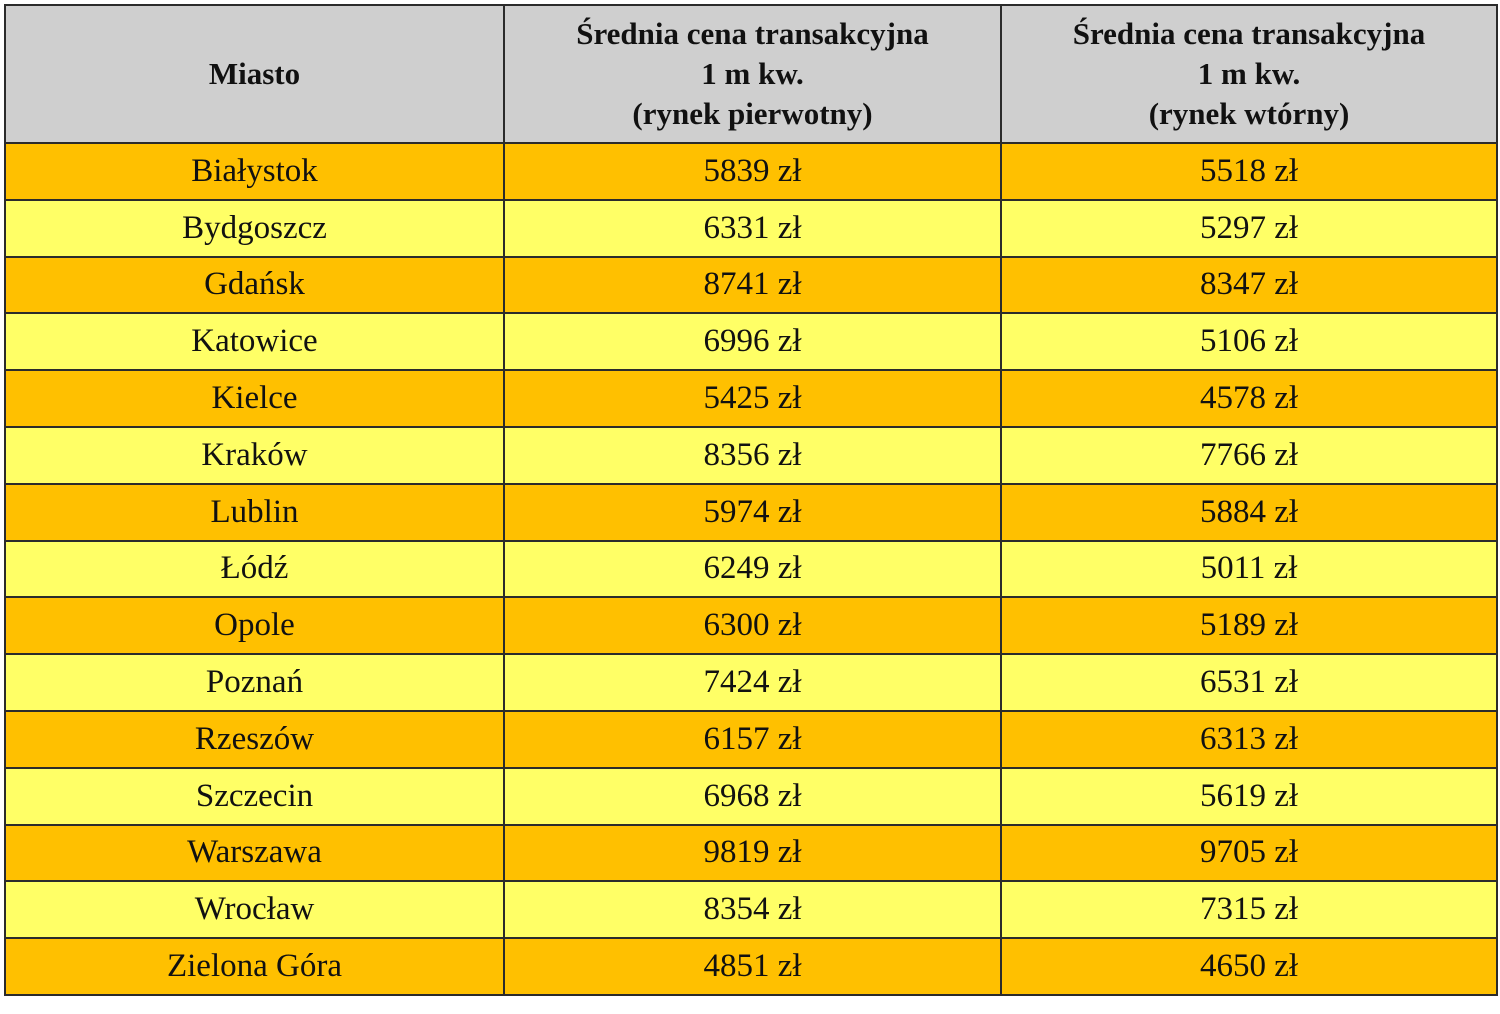  I want to click on column-header-city-label: Miasto, so click(254, 73).